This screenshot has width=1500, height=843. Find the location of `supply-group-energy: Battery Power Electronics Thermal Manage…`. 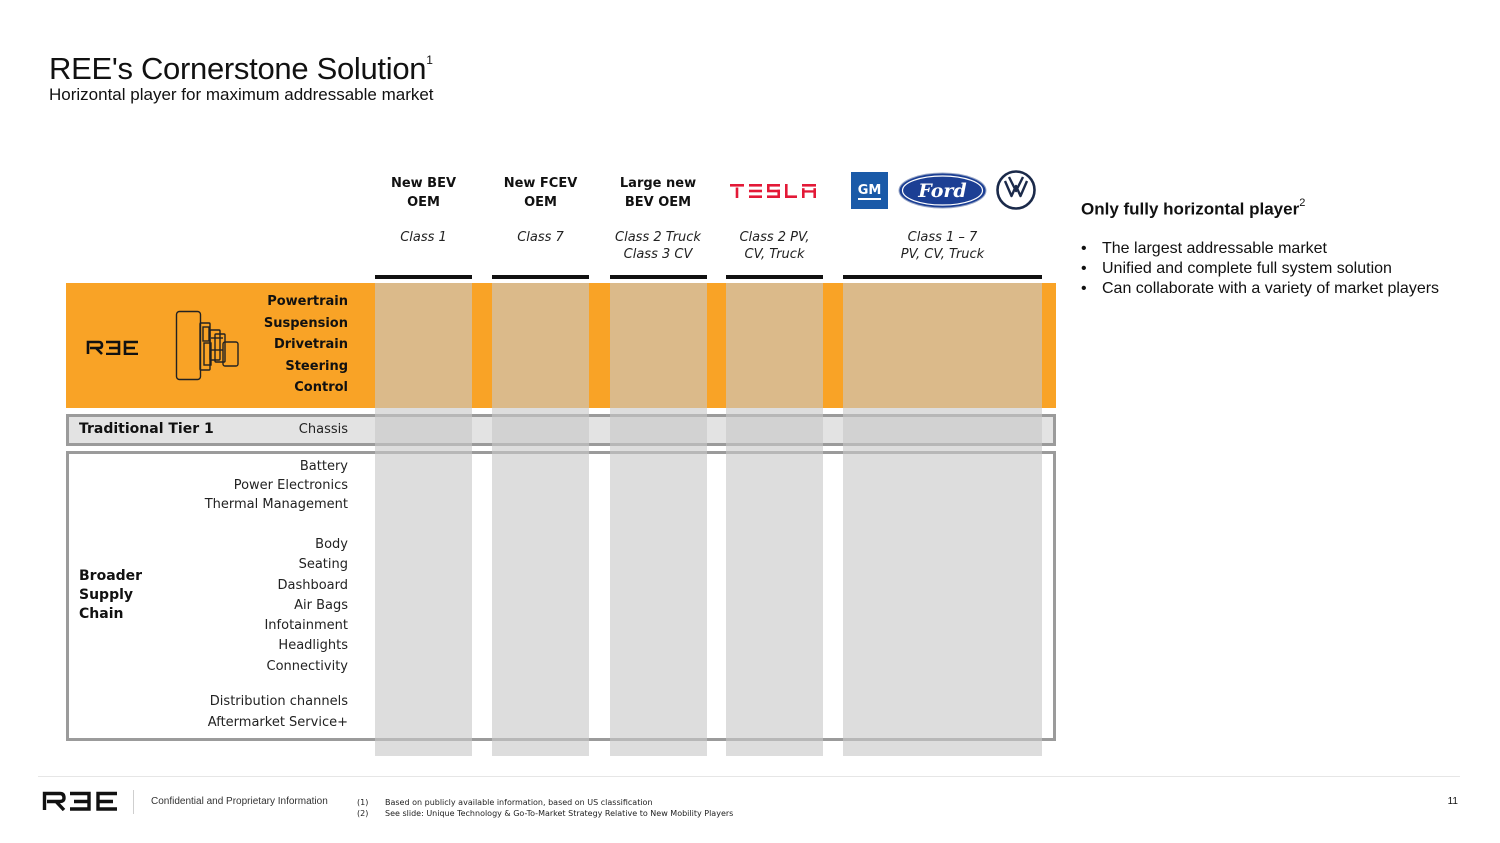

supply-group-energy: Battery Power Electronics Thermal Manage… is located at coordinates (259, 485).